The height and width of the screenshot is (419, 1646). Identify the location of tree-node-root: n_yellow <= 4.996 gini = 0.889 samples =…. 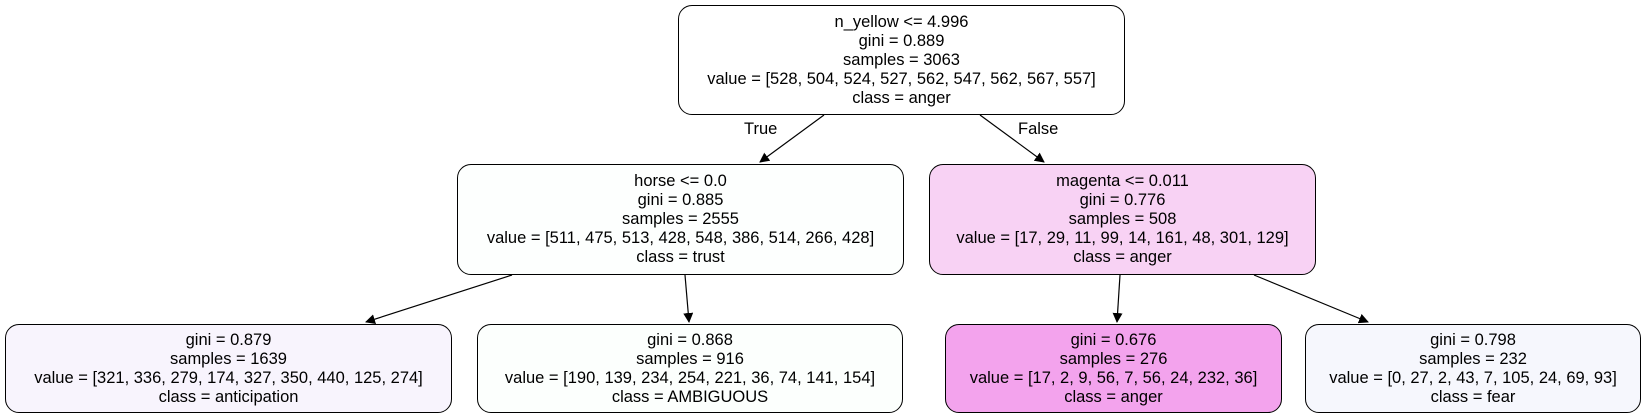
(901, 60).